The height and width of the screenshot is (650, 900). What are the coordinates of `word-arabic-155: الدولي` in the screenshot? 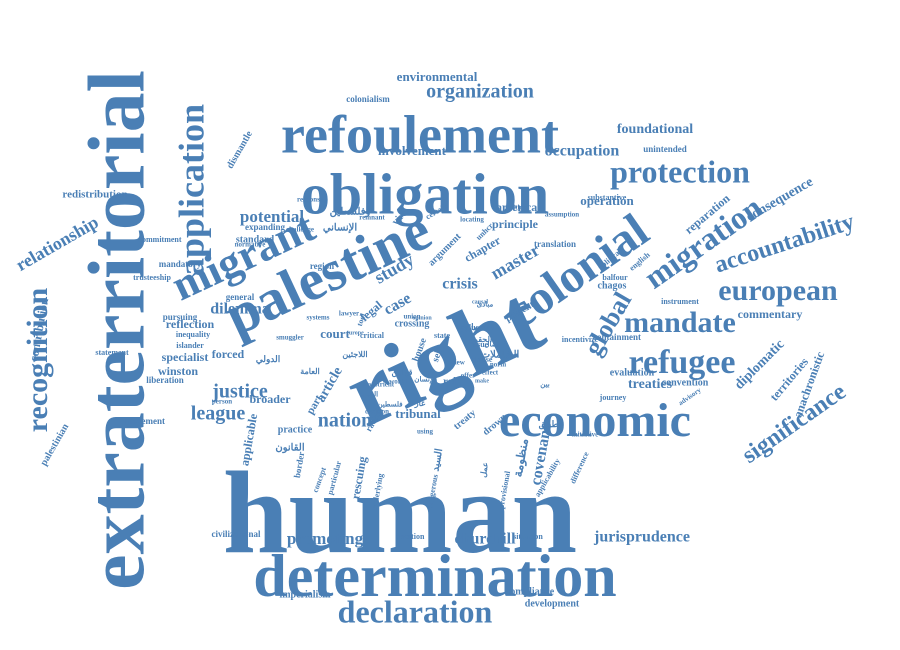 It's located at (268, 359).